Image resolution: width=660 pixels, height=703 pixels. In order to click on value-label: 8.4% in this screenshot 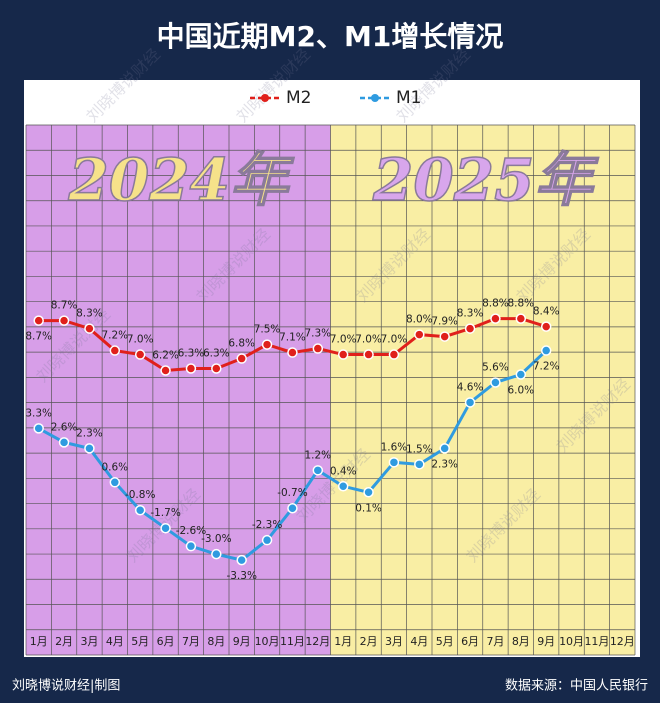, I will do `click(546, 312)`.